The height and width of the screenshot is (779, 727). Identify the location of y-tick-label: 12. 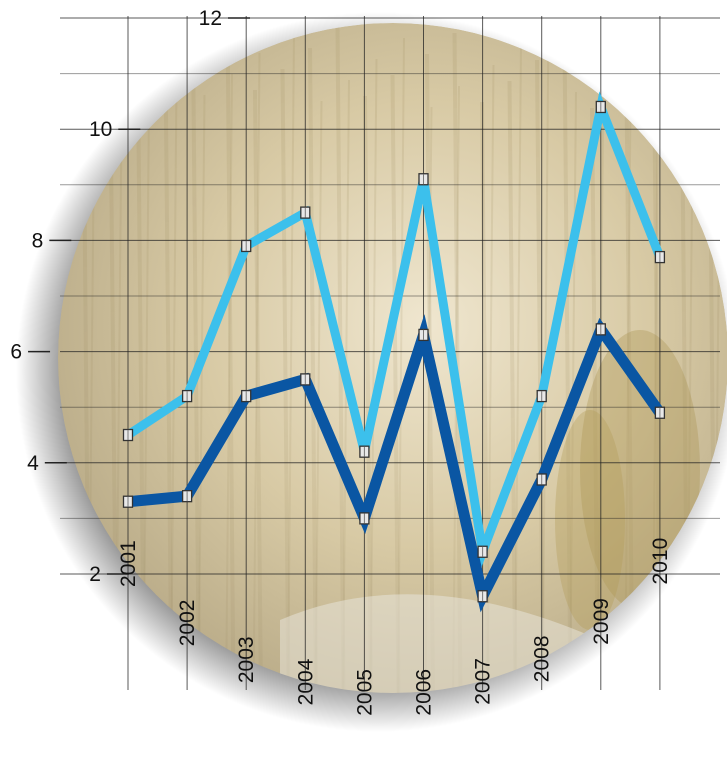
(210, 18).